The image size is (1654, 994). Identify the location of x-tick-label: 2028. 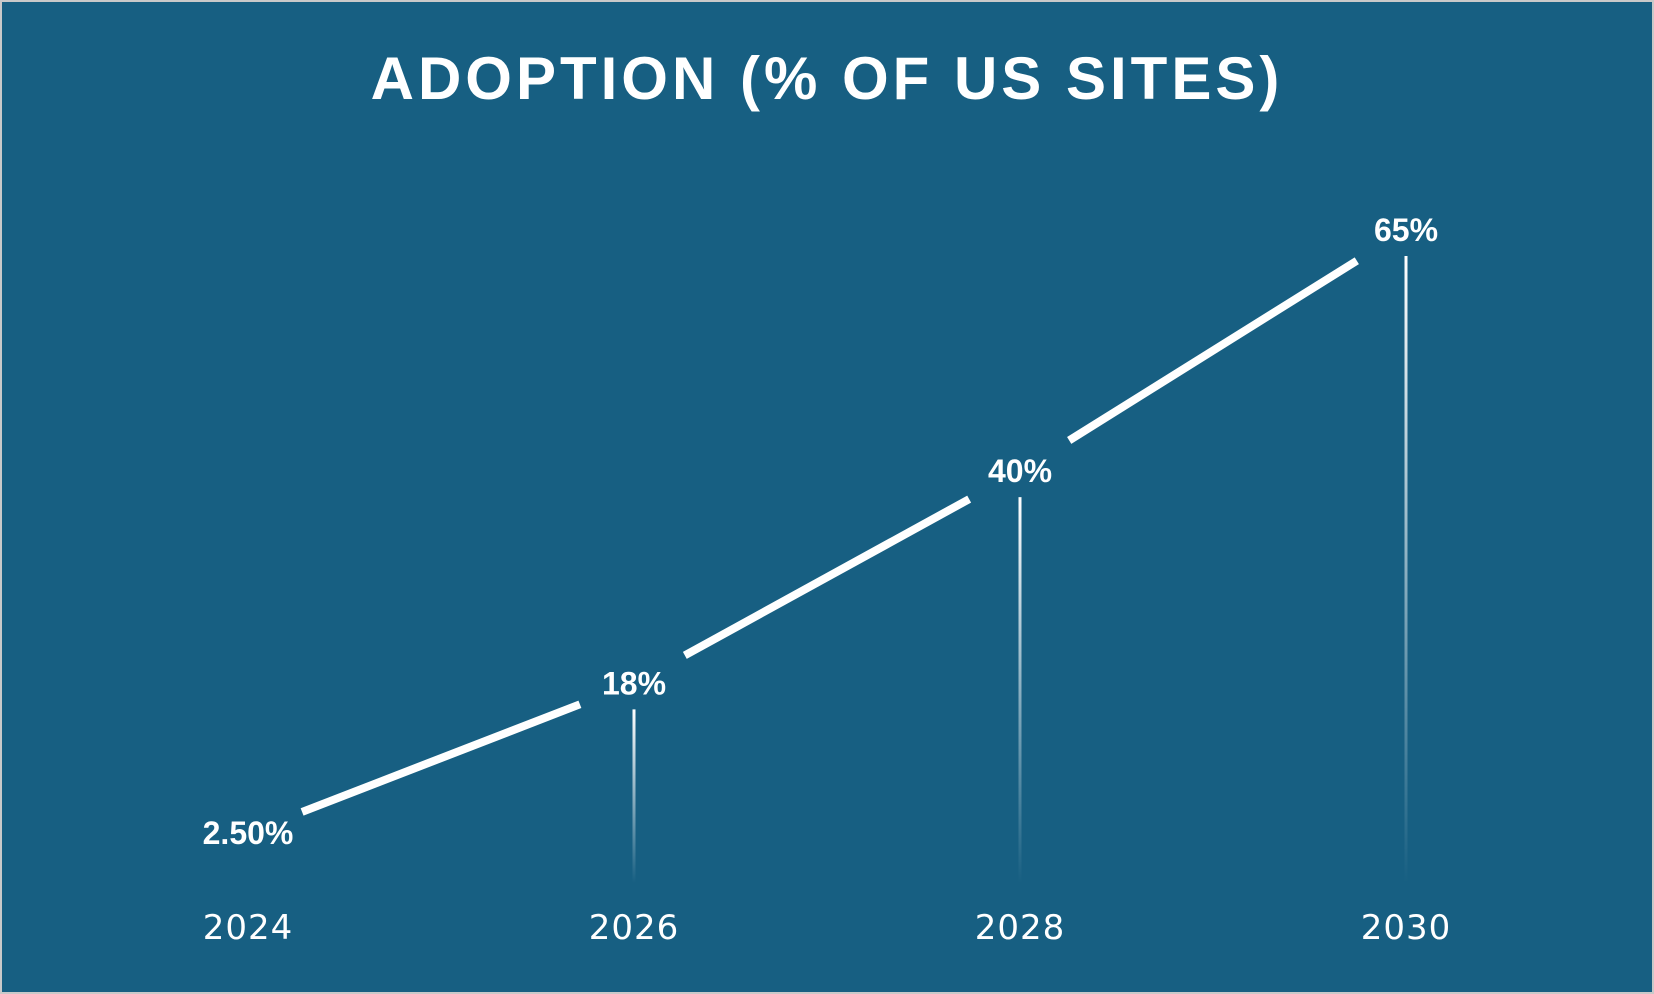
(1020, 928).